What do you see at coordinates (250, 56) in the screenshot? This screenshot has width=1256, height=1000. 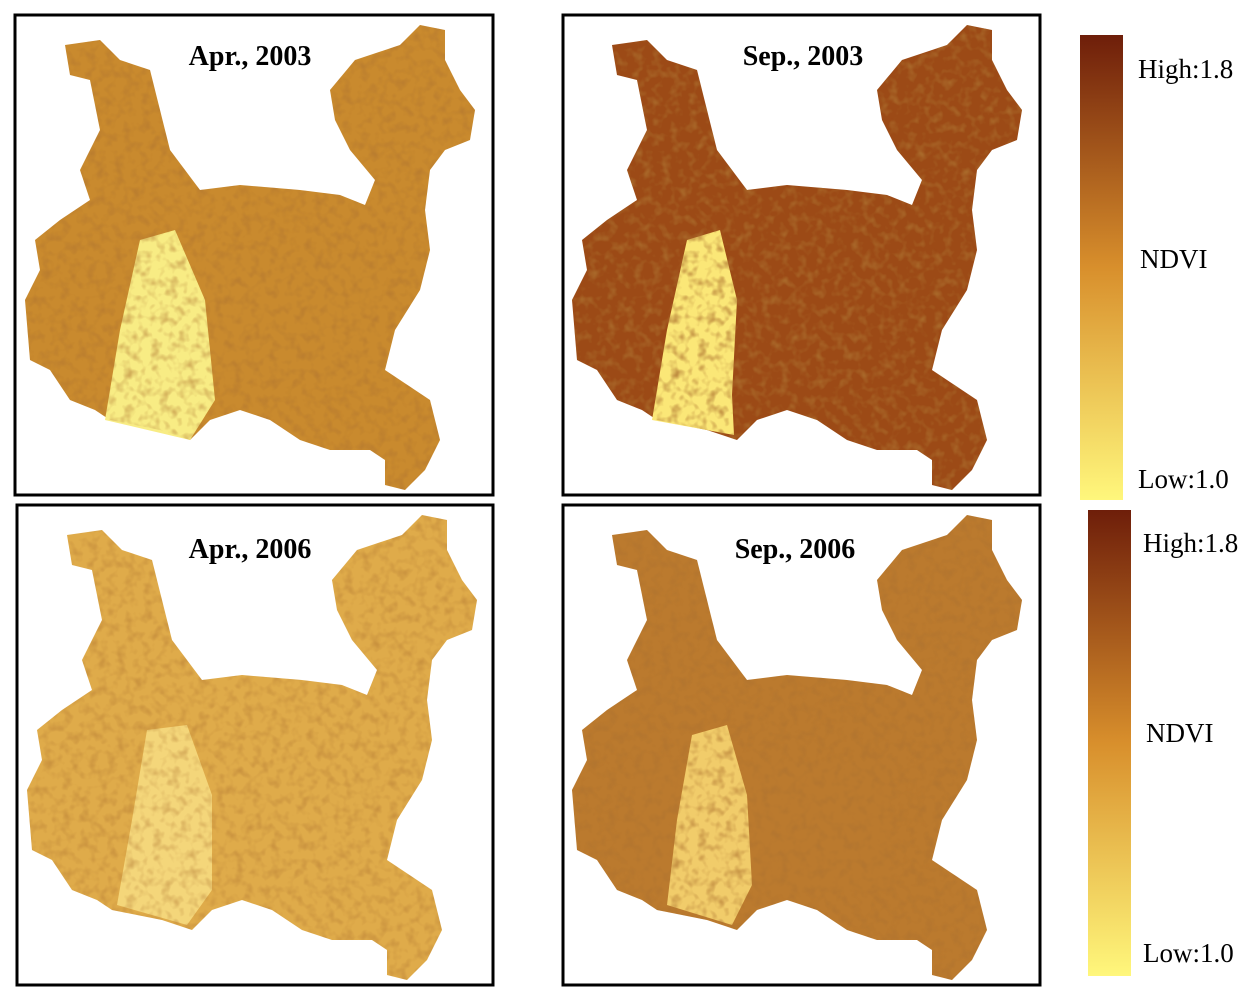 I see `panel-title: Apr., 2003` at bounding box center [250, 56].